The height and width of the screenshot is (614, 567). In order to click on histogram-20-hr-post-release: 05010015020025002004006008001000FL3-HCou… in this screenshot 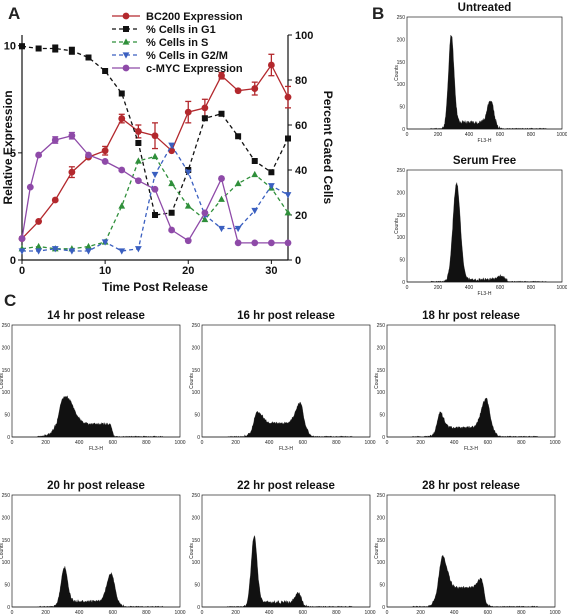, I will do `click(93, 547)`.